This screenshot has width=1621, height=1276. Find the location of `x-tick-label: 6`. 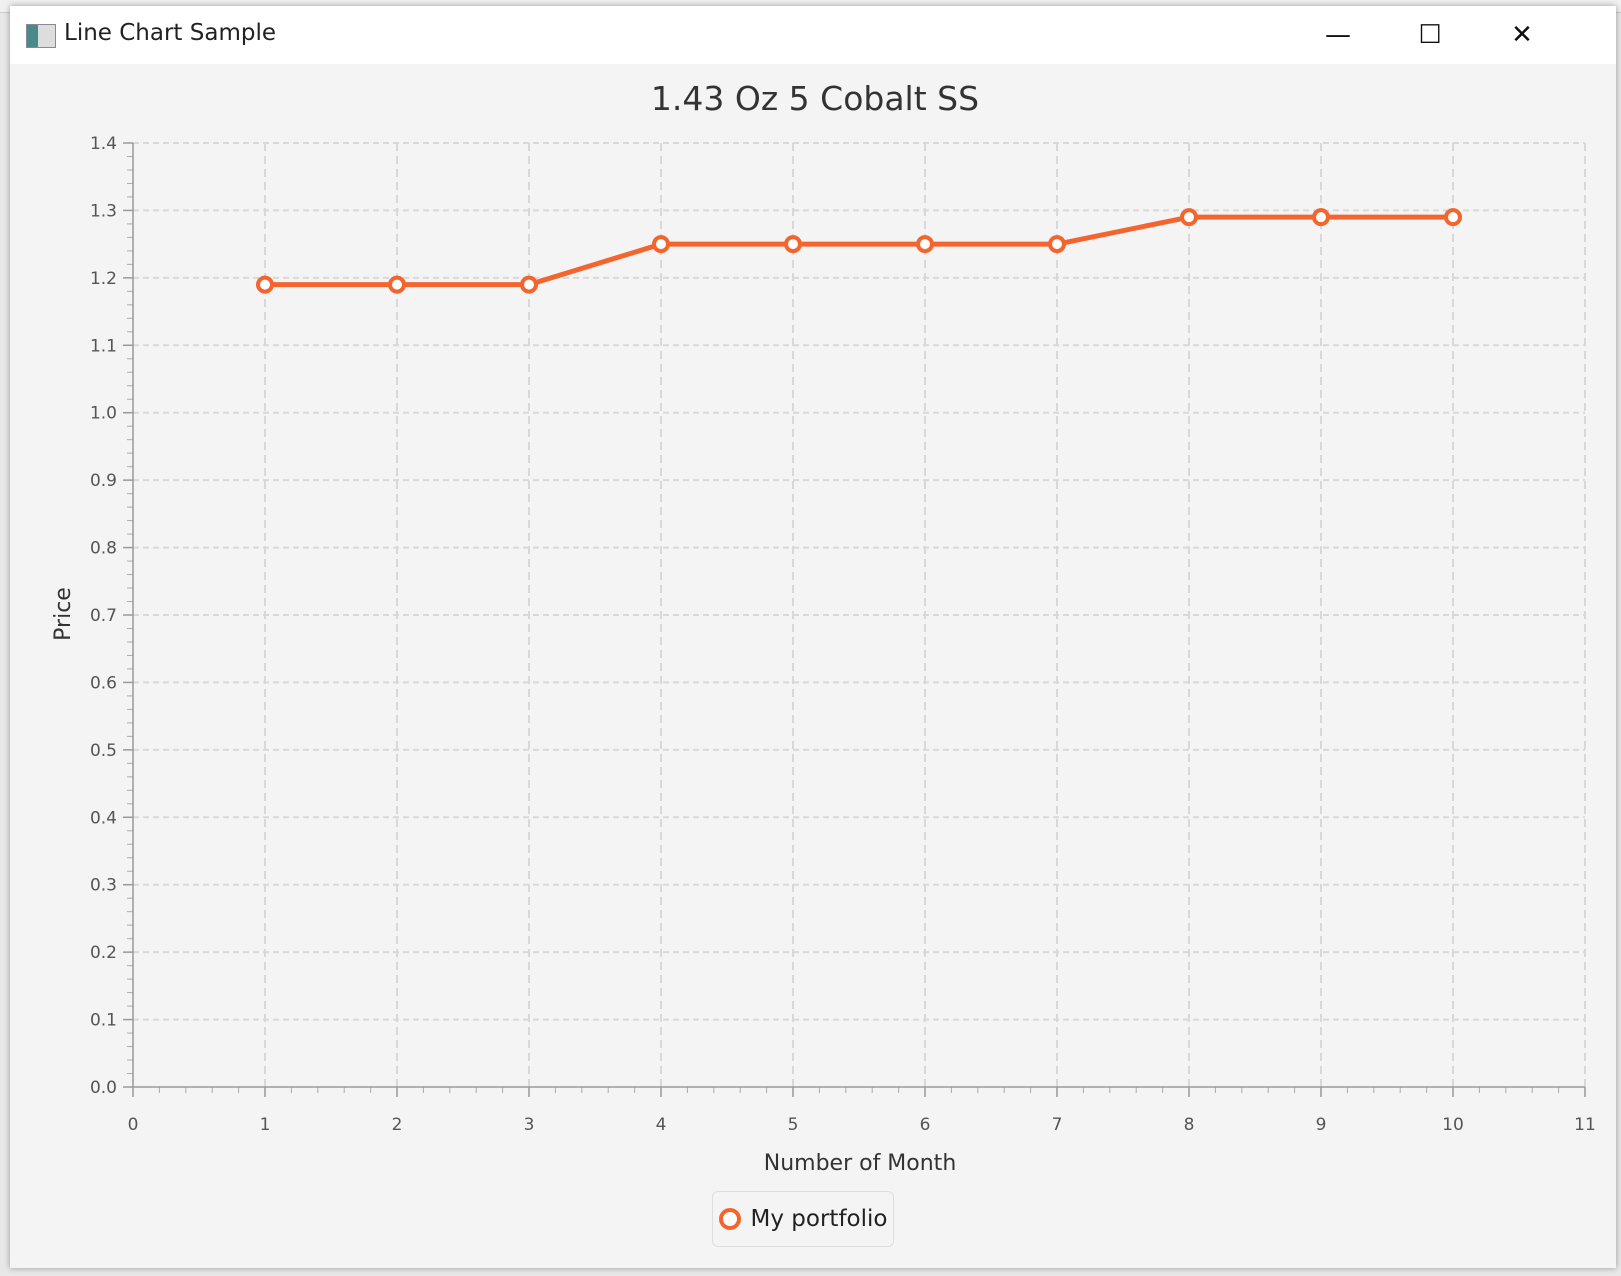

x-tick-label: 6 is located at coordinates (925, 1125).